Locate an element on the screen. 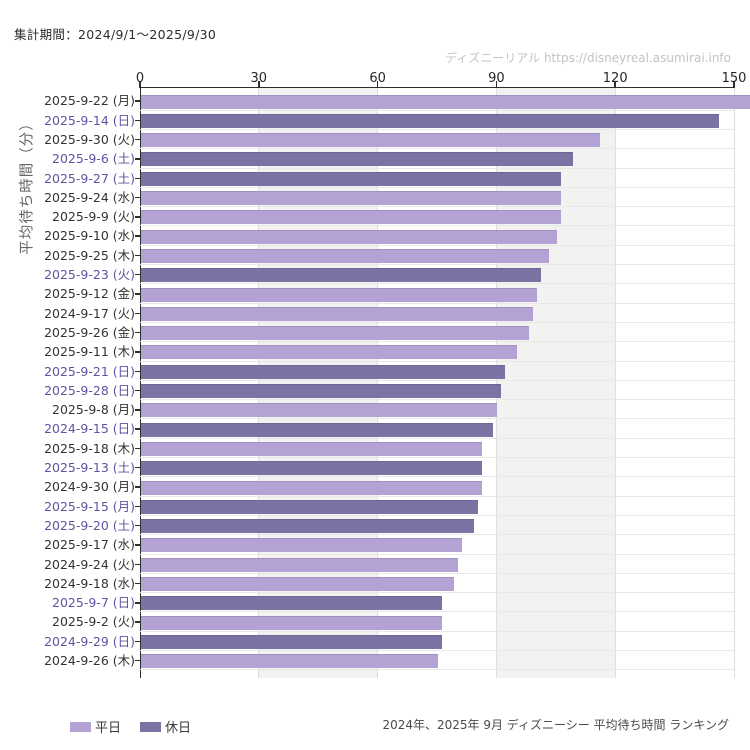  chart-row: 2025-9-15 (月) is located at coordinates (375, 506).